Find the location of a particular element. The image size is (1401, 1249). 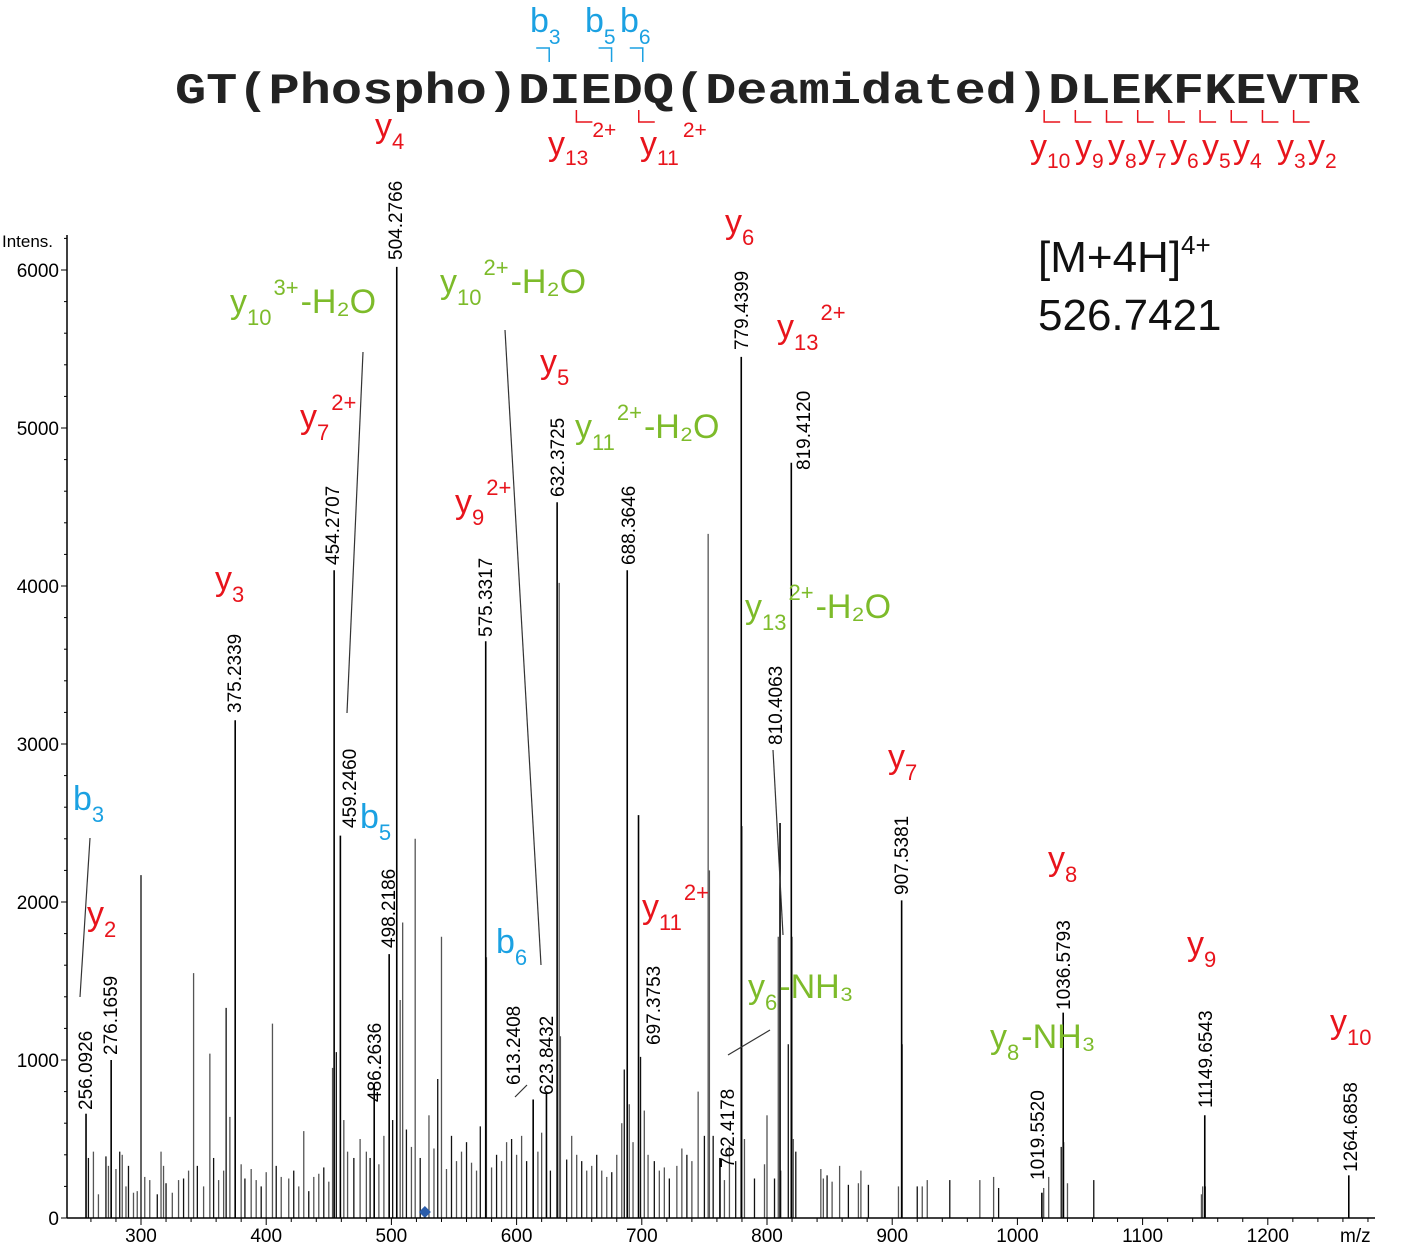

ion-number: 10 is located at coordinates (1359, 1037).